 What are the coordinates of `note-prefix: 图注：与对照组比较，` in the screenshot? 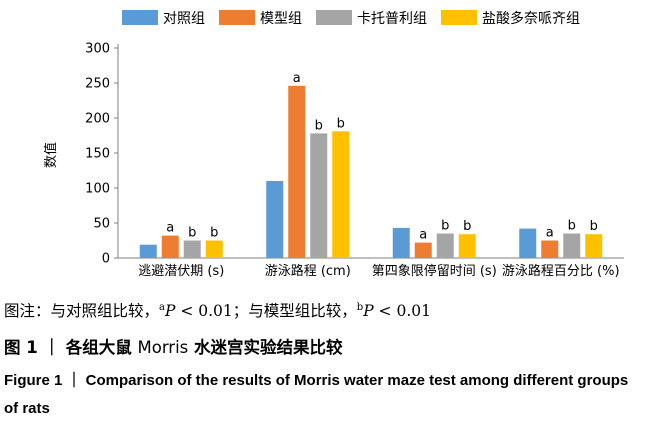 It's located at (82, 311).